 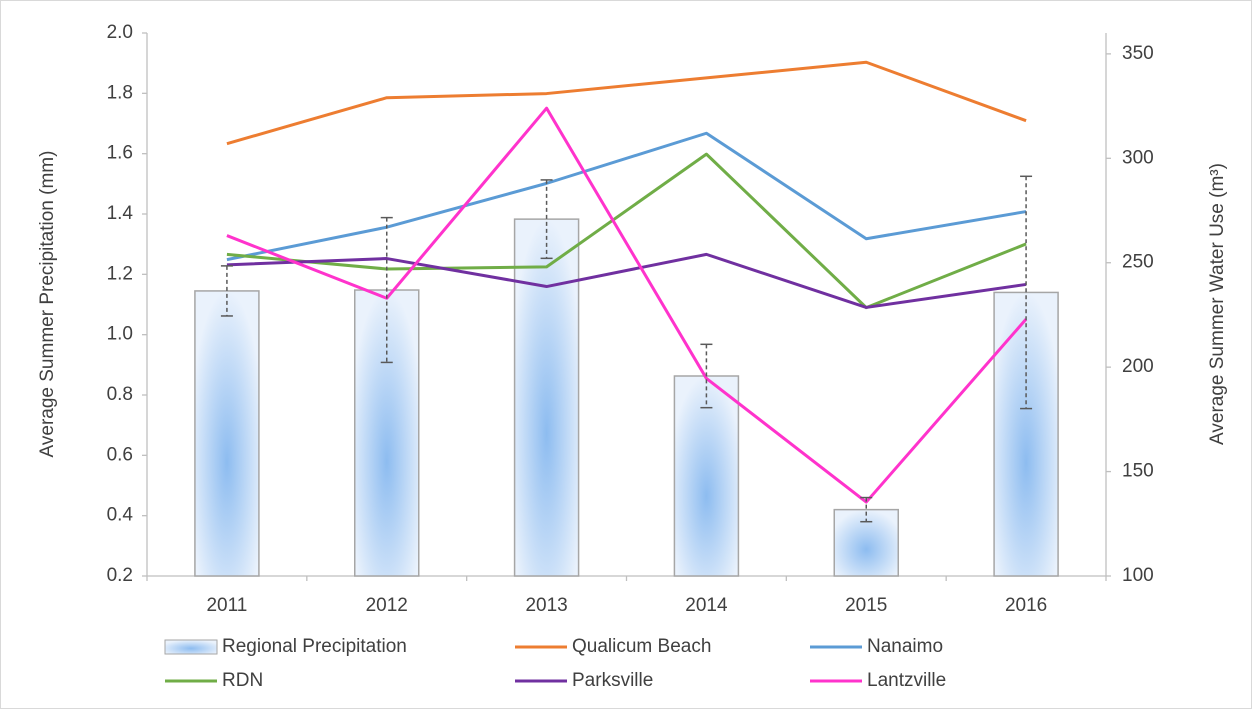 I want to click on y-tick-label: 1.4, so click(x=120, y=213).